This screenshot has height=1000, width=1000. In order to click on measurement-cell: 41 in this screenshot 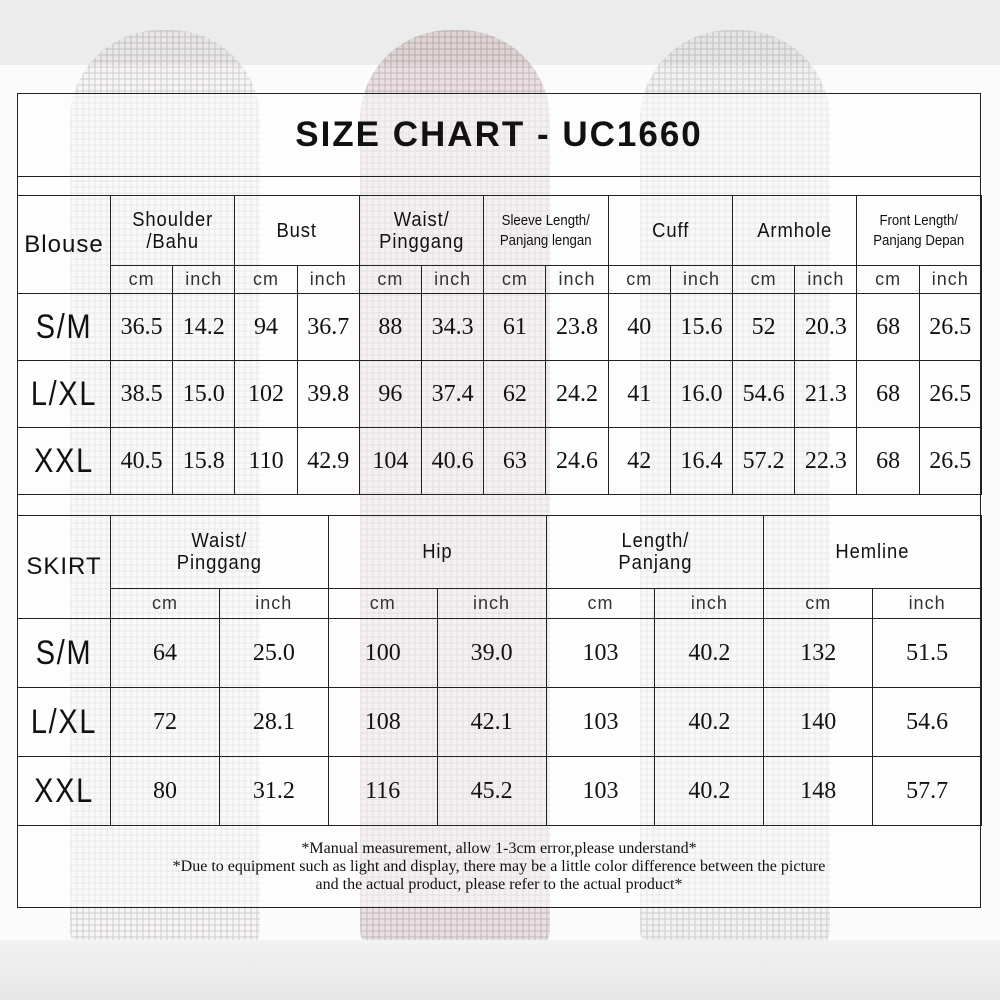, I will do `click(639, 394)`.